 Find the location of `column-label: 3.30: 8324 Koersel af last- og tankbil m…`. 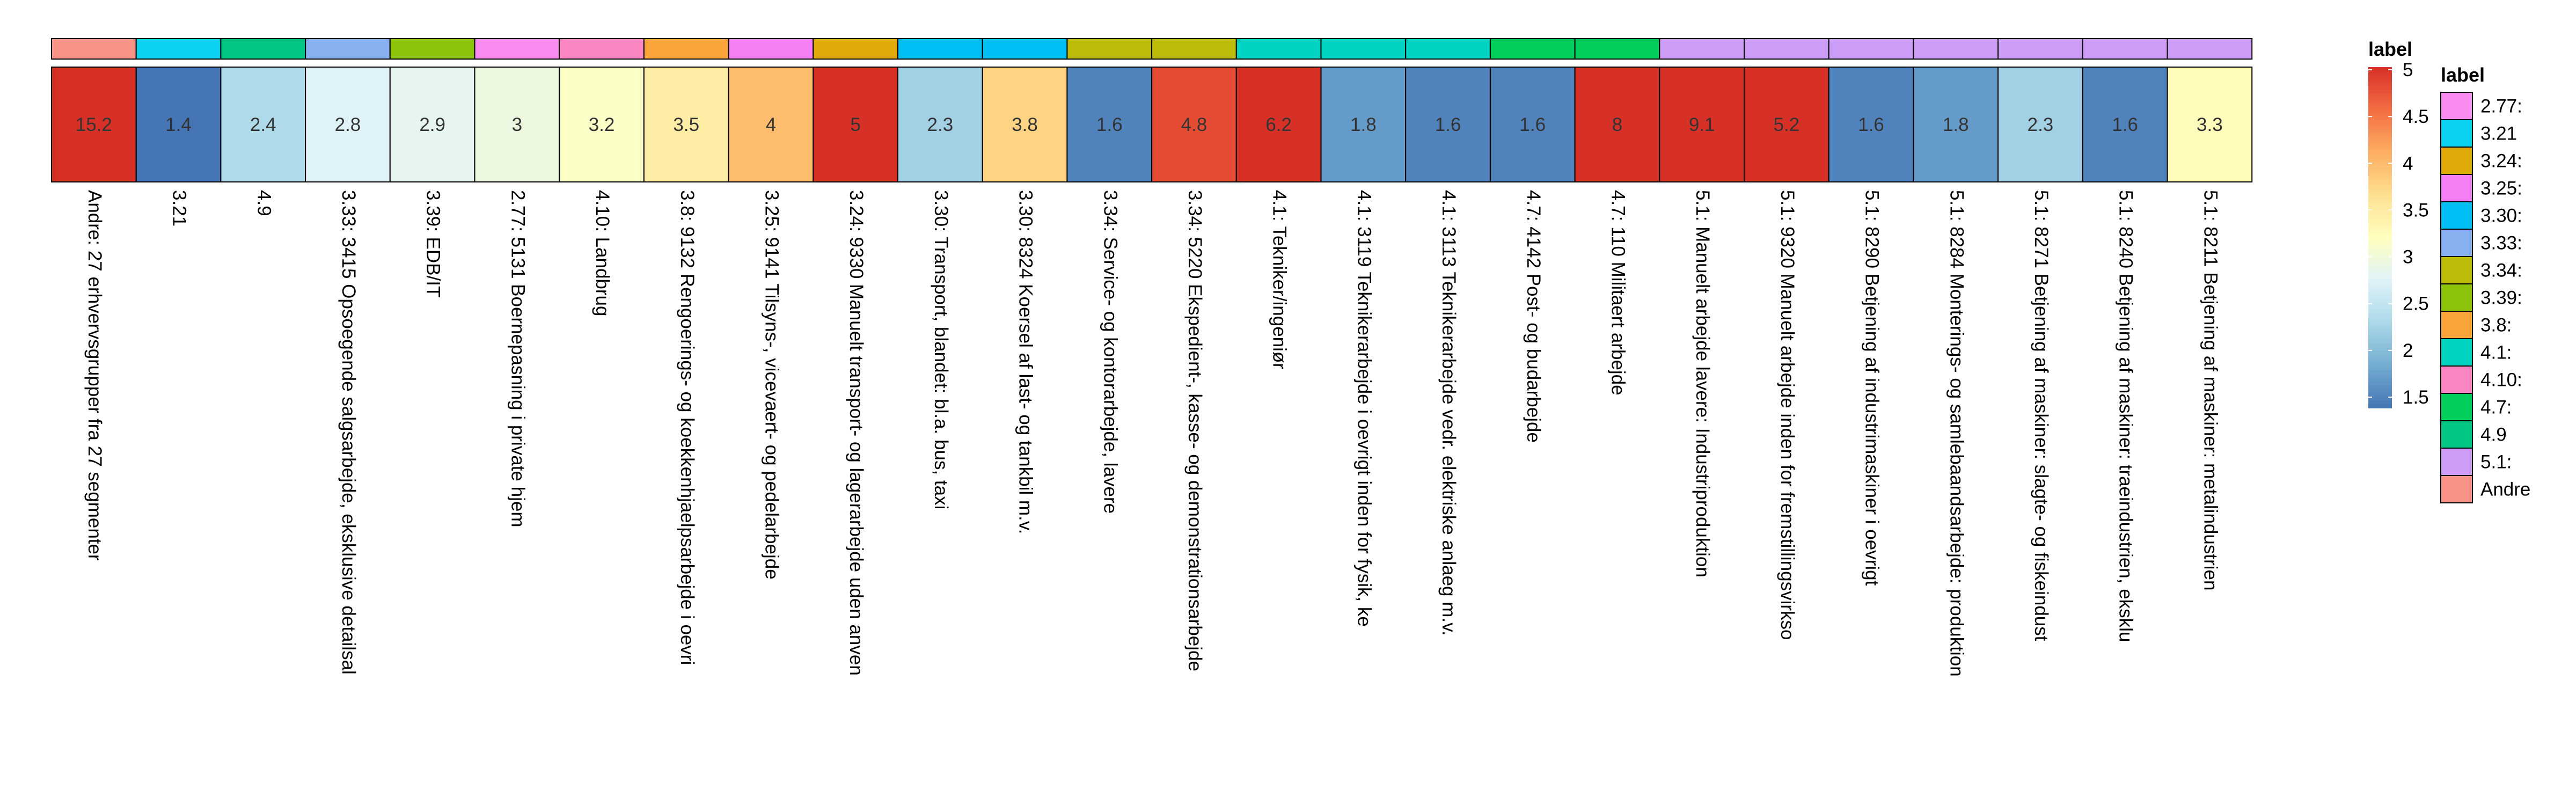

column-label: 3.30: 8324 Koersel af last- og tankbil m… is located at coordinates (1025, 362).